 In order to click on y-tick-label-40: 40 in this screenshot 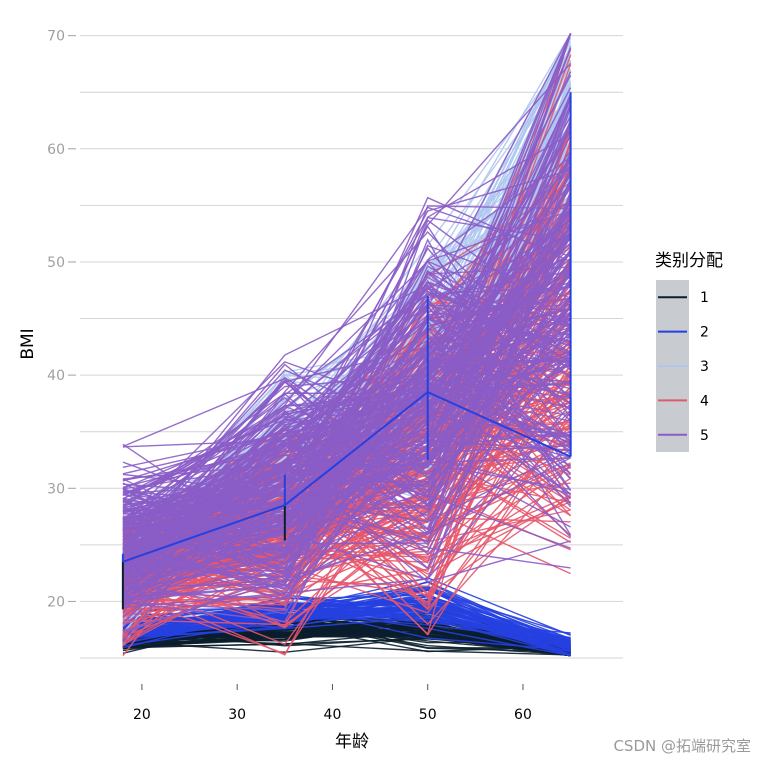, I will do `click(56, 376)`.